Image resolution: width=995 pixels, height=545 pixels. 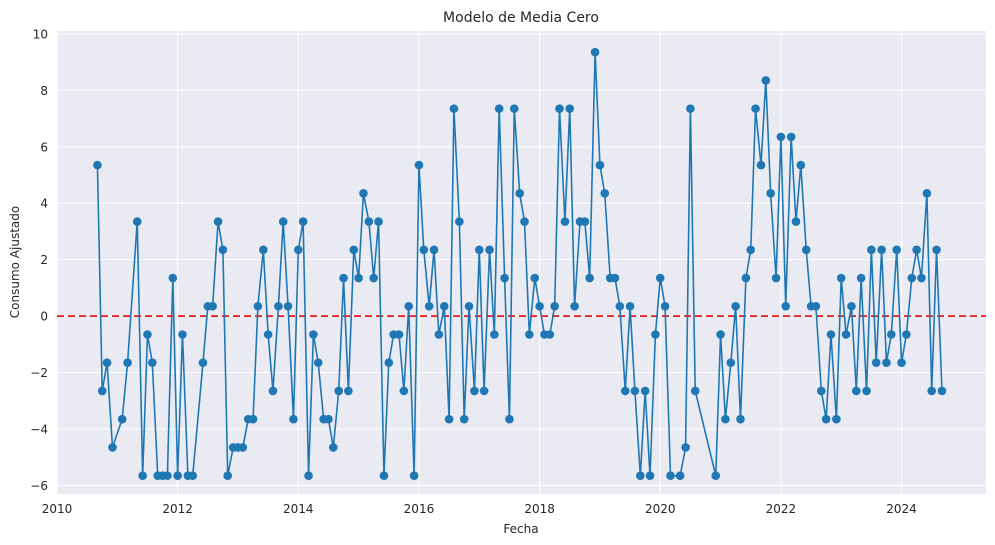 I want to click on y-tick-label: 8, so click(x=44, y=91).